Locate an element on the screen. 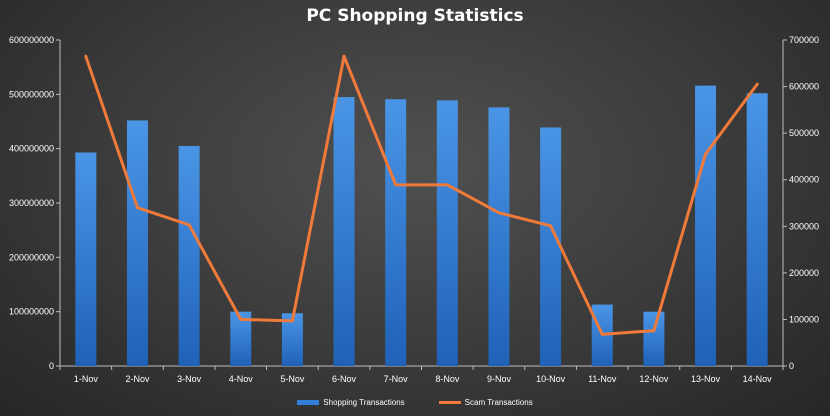 The width and height of the screenshot is (830, 416). y-right-tick-label: 500000 is located at coordinates (804, 133).